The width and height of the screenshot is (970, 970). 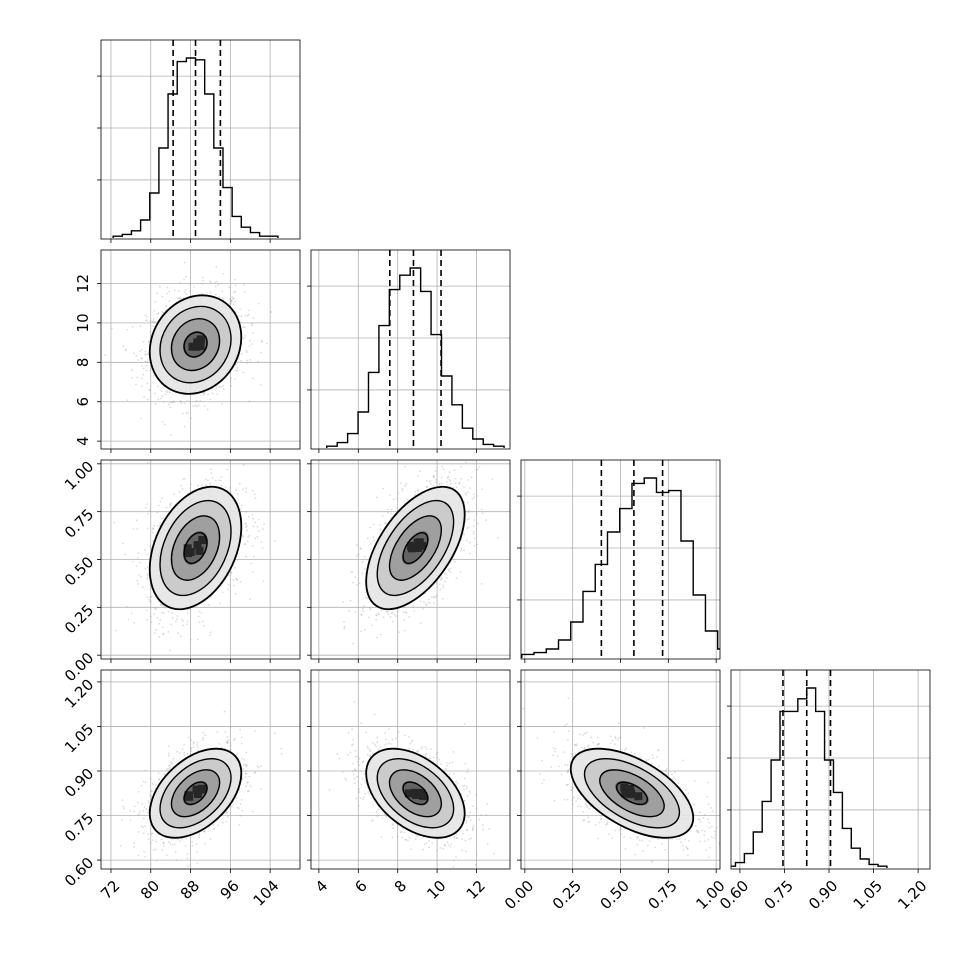 What do you see at coordinates (83, 441) in the screenshot?
I see `y-tick-label: 4` at bounding box center [83, 441].